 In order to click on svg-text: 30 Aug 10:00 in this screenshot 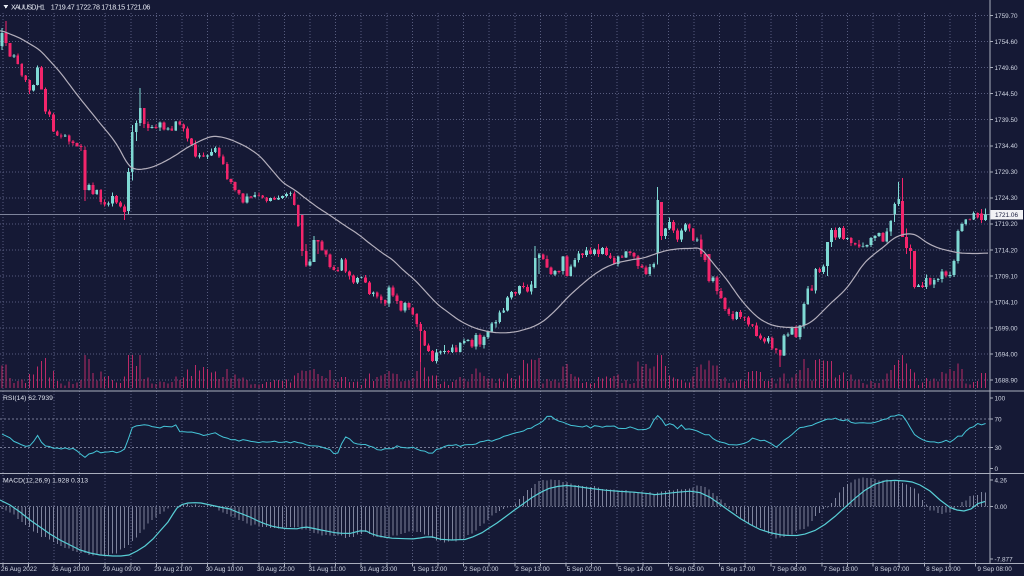, I will do `click(225, 569)`.